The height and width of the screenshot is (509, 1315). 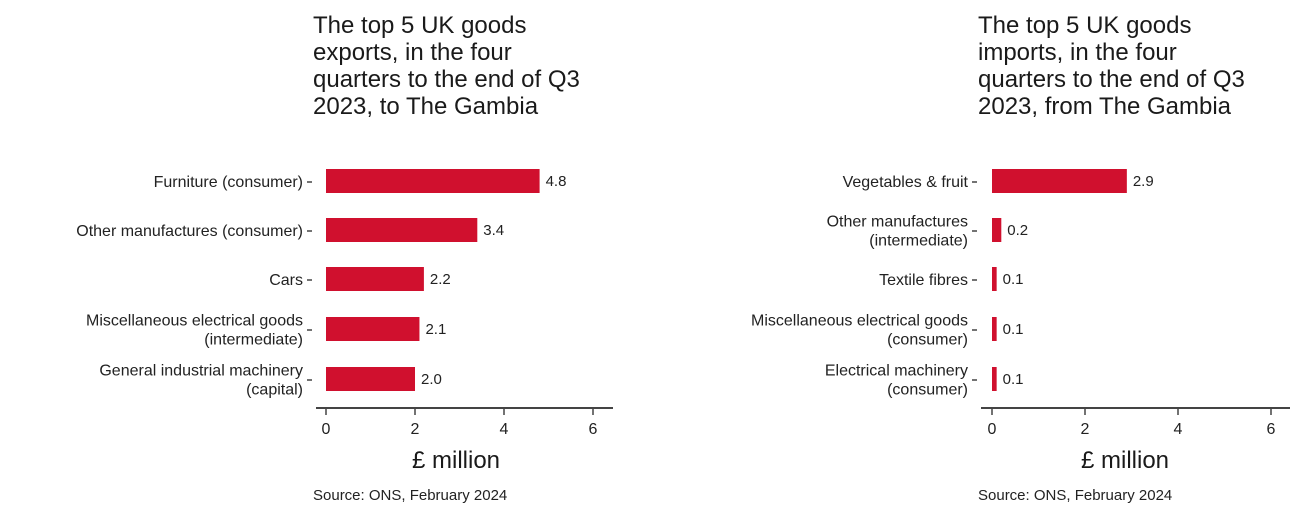 What do you see at coordinates (896, 371) in the screenshot?
I see `category-label: Electrical machinery` at bounding box center [896, 371].